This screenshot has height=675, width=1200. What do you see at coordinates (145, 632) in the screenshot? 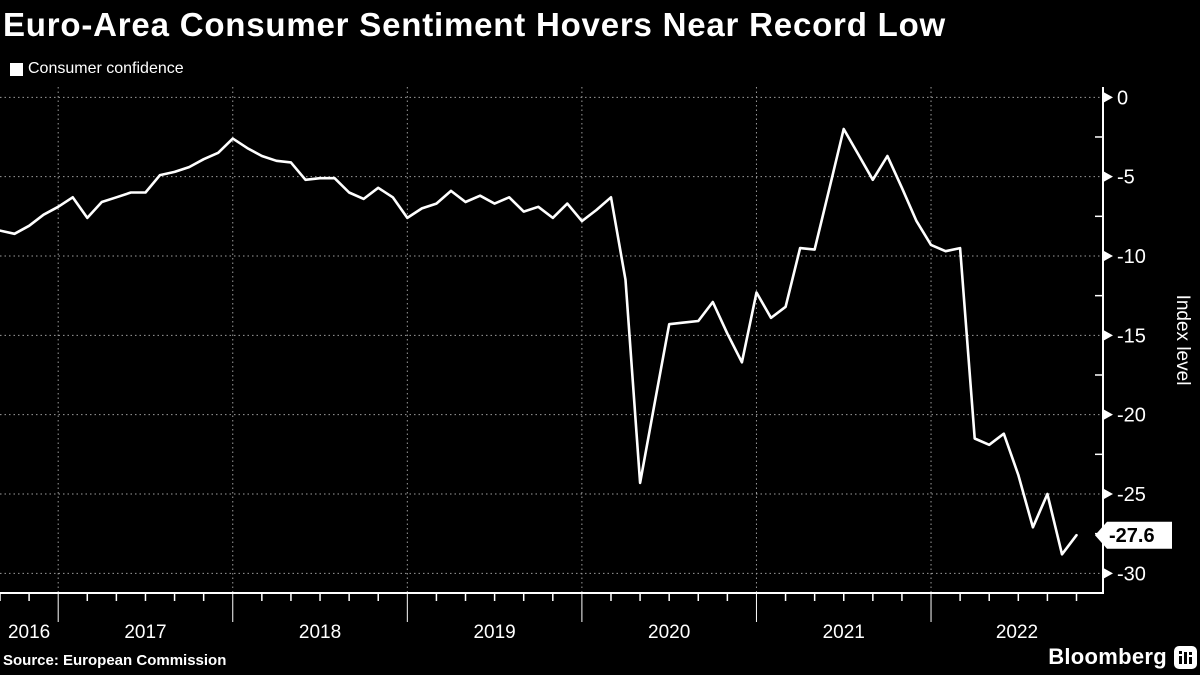
I see `x-year-label: 2017` at bounding box center [145, 632].